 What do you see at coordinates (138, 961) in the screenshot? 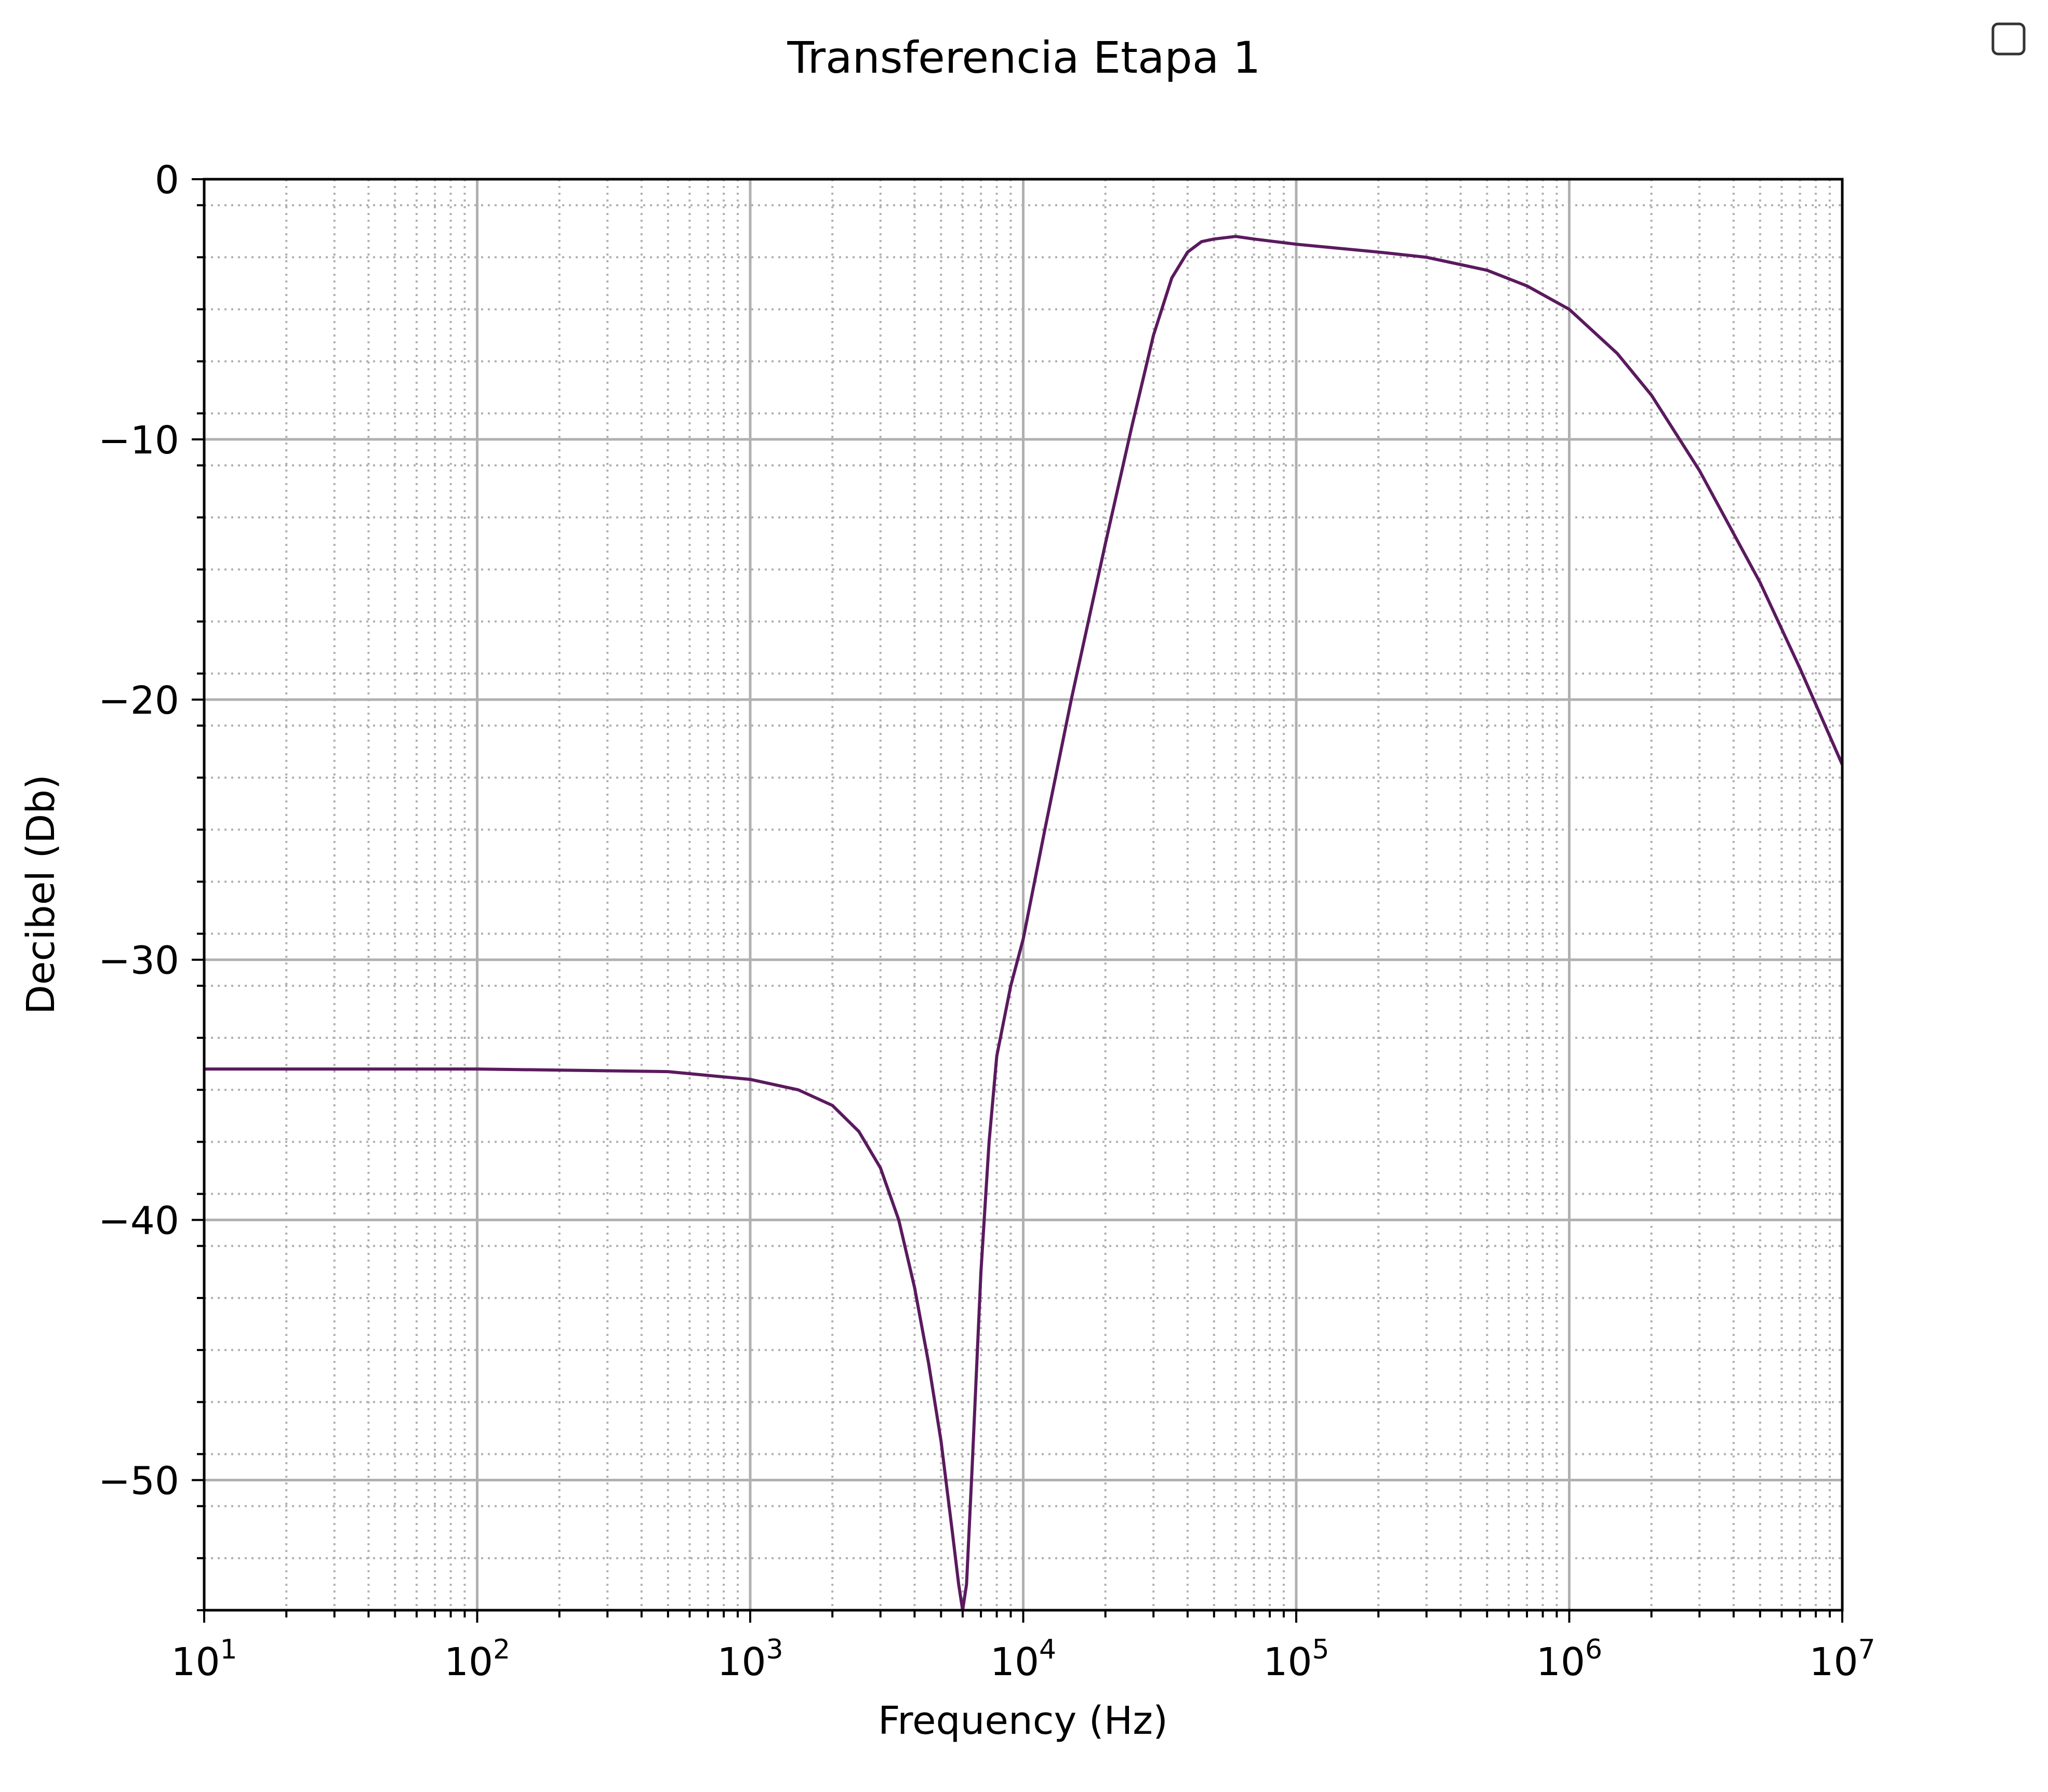
I see `y-tick-label: −30` at bounding box center [138, 961].